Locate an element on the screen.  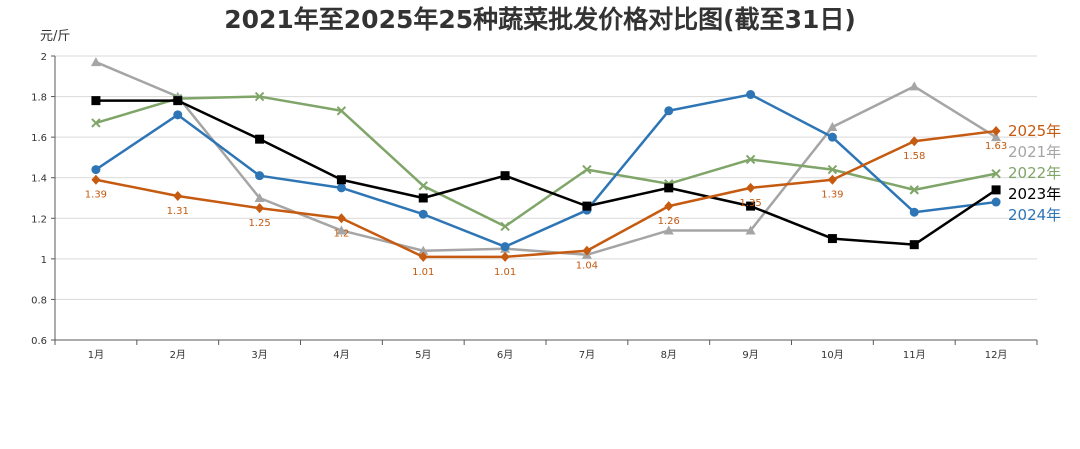
data-label: 1.35 is located at coordinates (750, 203).